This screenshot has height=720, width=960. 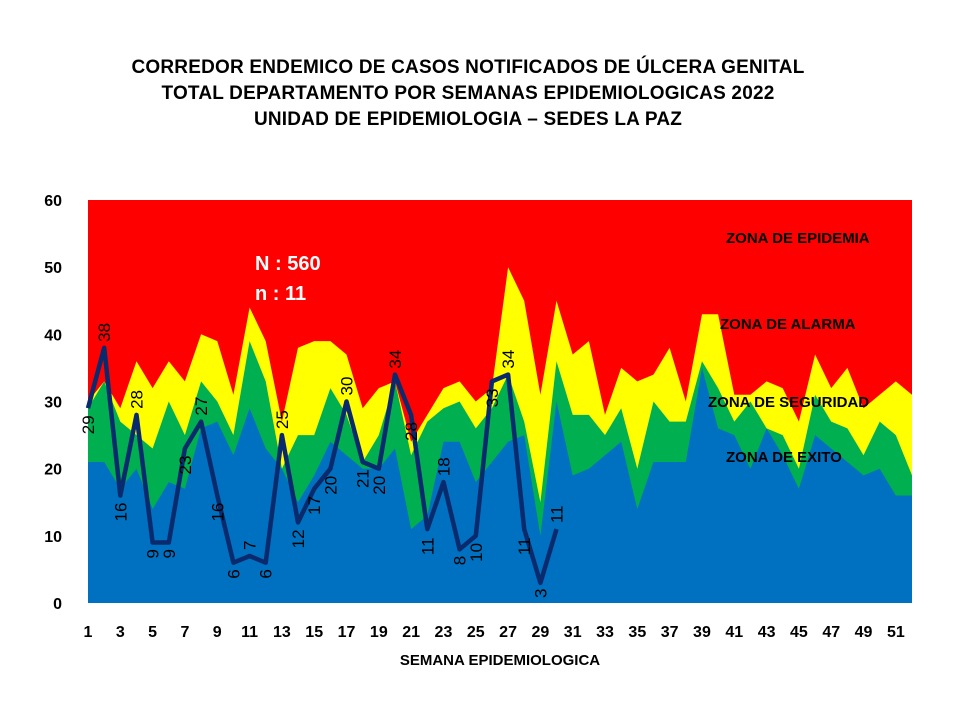 I want to click on y-tick-label: 10, so click(x=53, y=537).